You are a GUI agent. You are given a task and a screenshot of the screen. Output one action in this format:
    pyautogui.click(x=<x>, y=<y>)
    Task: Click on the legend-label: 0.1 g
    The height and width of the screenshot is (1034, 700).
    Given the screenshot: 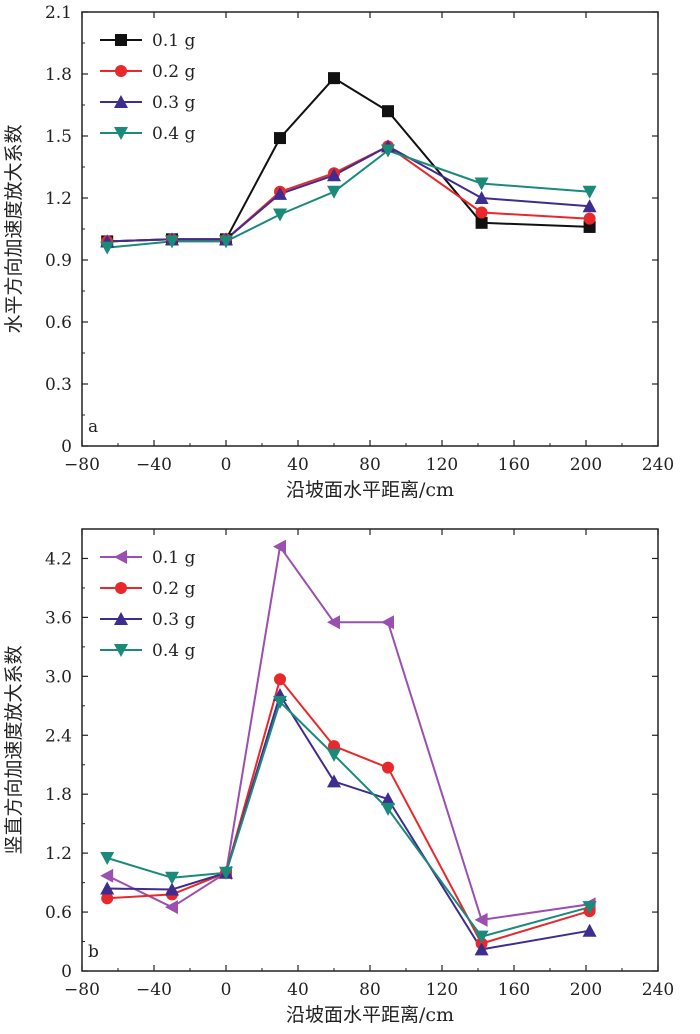 What is the action you would take?
    pyautogui.click(x=173, y=558)
    